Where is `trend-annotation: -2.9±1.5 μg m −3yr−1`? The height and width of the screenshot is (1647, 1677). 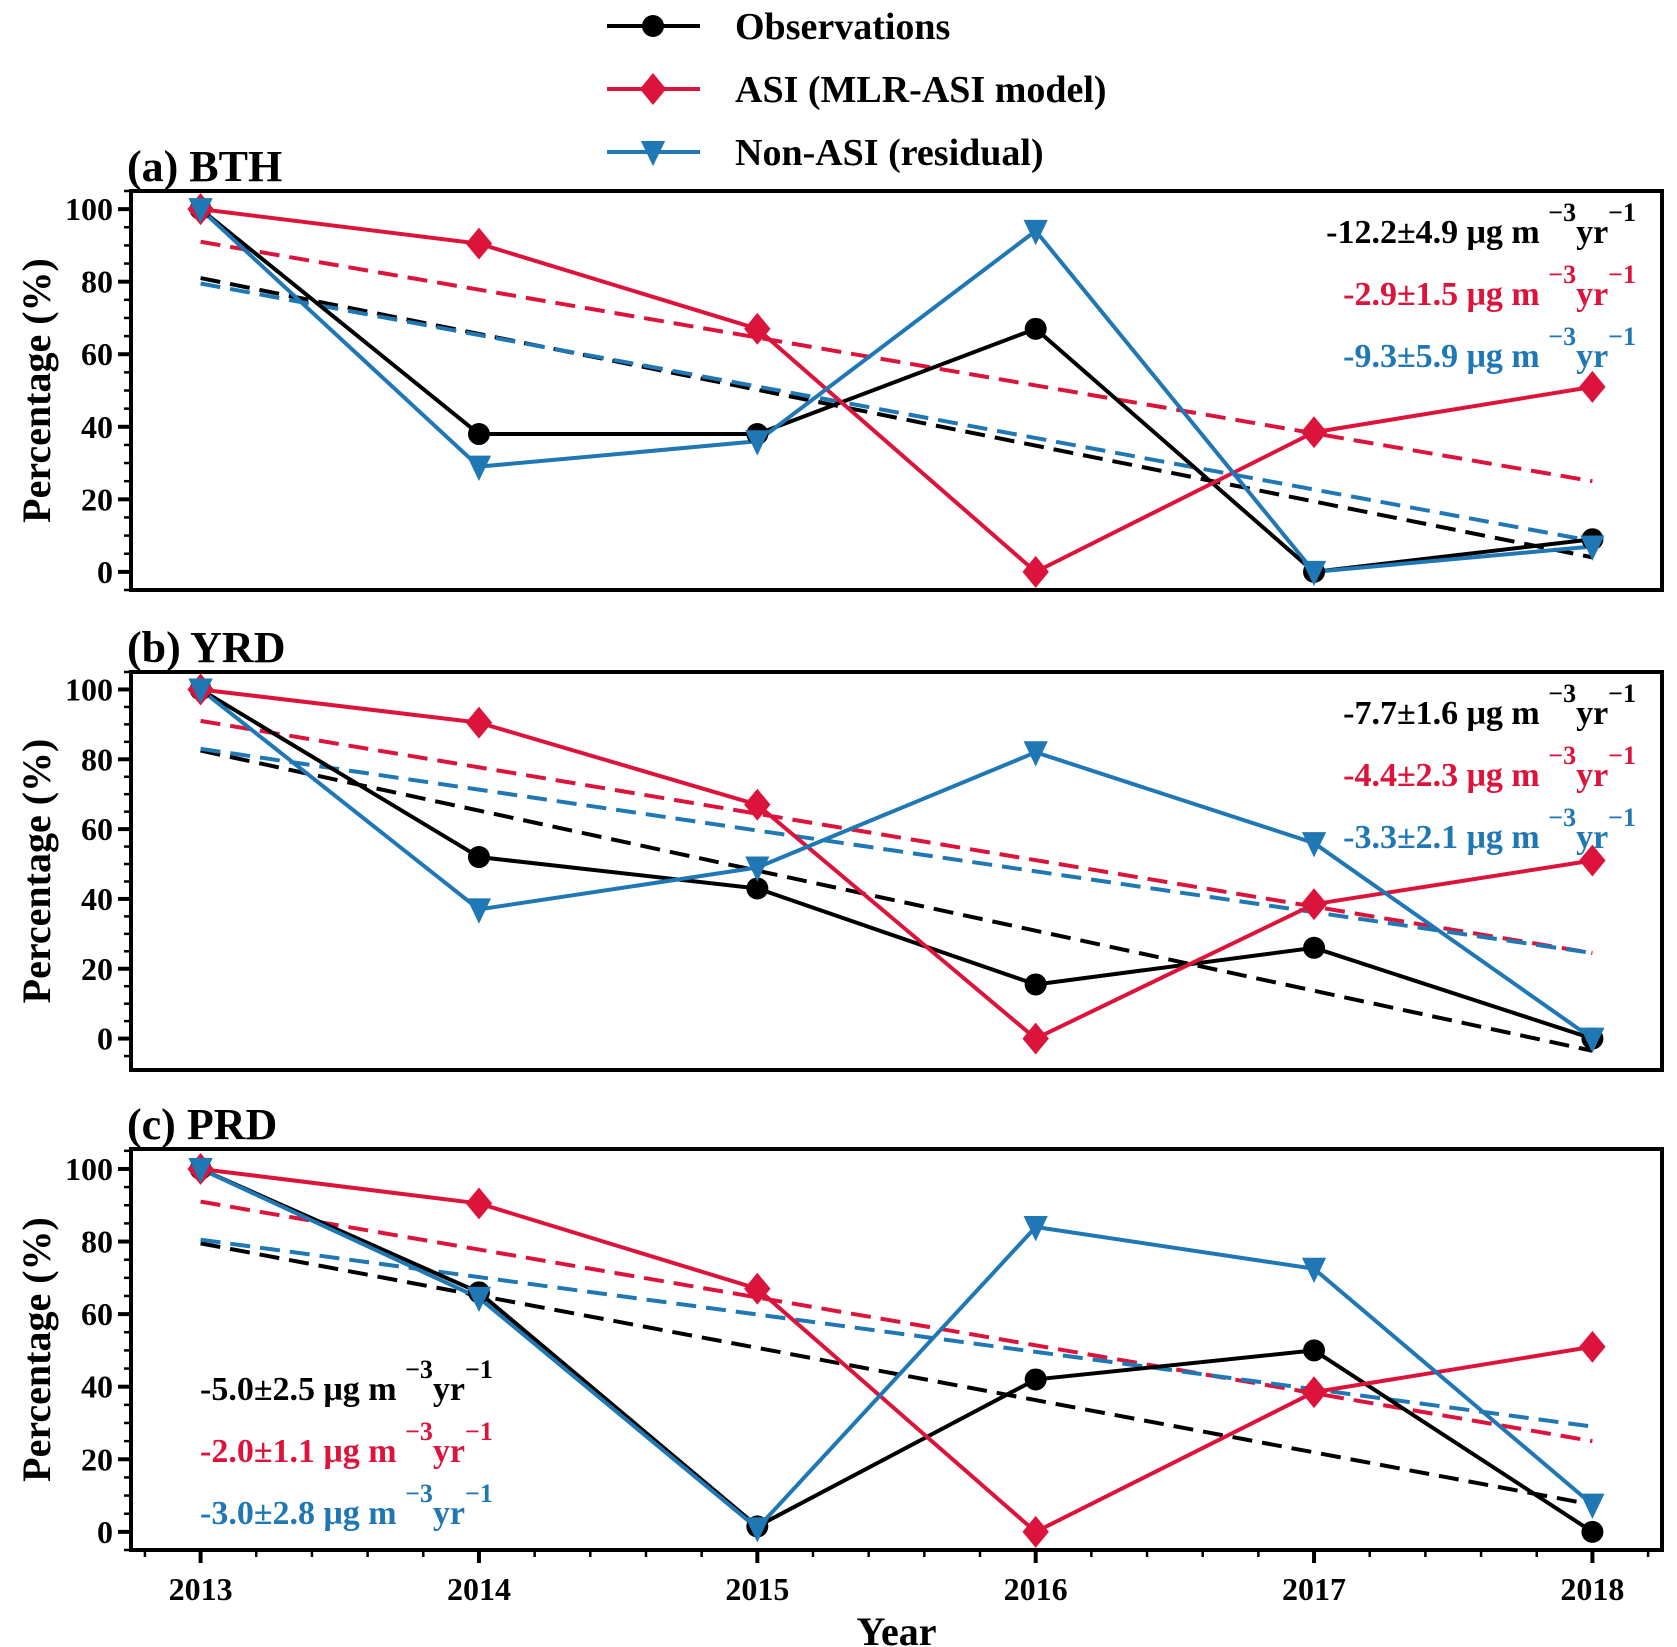
trend-annotation: -2.9±1.5 μg m −3yr−1 is located at coordinates (1489, 286).